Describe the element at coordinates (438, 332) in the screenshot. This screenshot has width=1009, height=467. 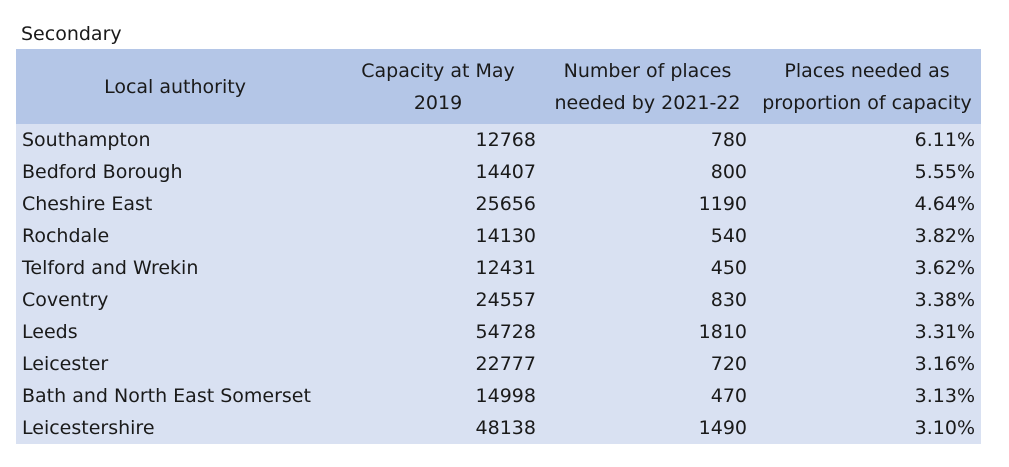
I see `cell-capacity: 54728` at that location.